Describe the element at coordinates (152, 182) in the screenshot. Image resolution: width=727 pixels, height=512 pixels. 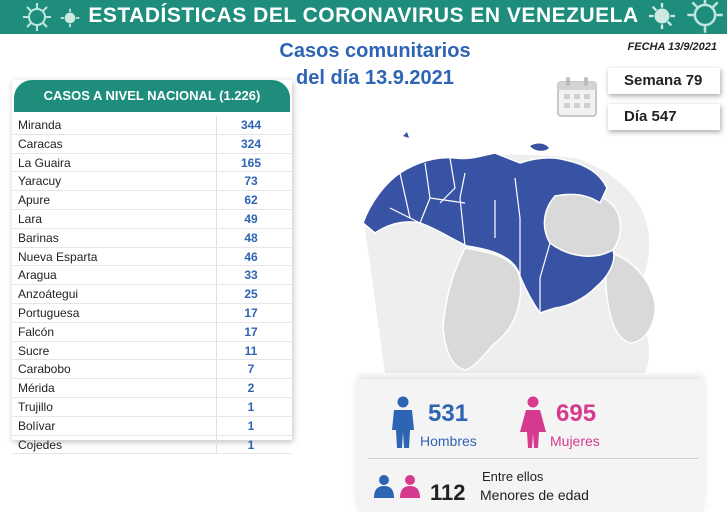
I see `table-row: Yaracuy 73` at that location.